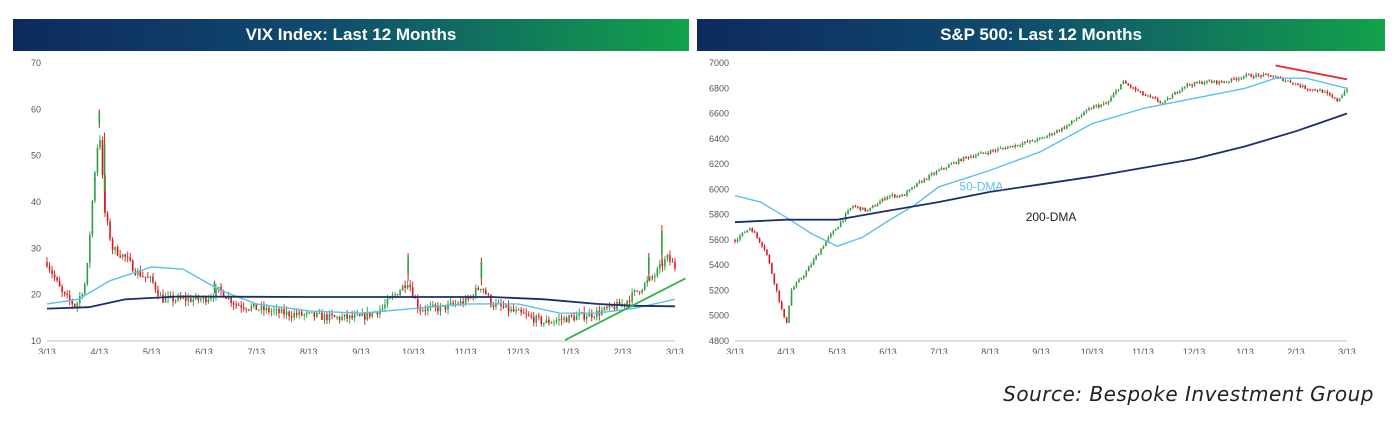 This screenshot has width=1400, height=430. I want to click on x-tick-label: 10/13, so click(1092, 350).